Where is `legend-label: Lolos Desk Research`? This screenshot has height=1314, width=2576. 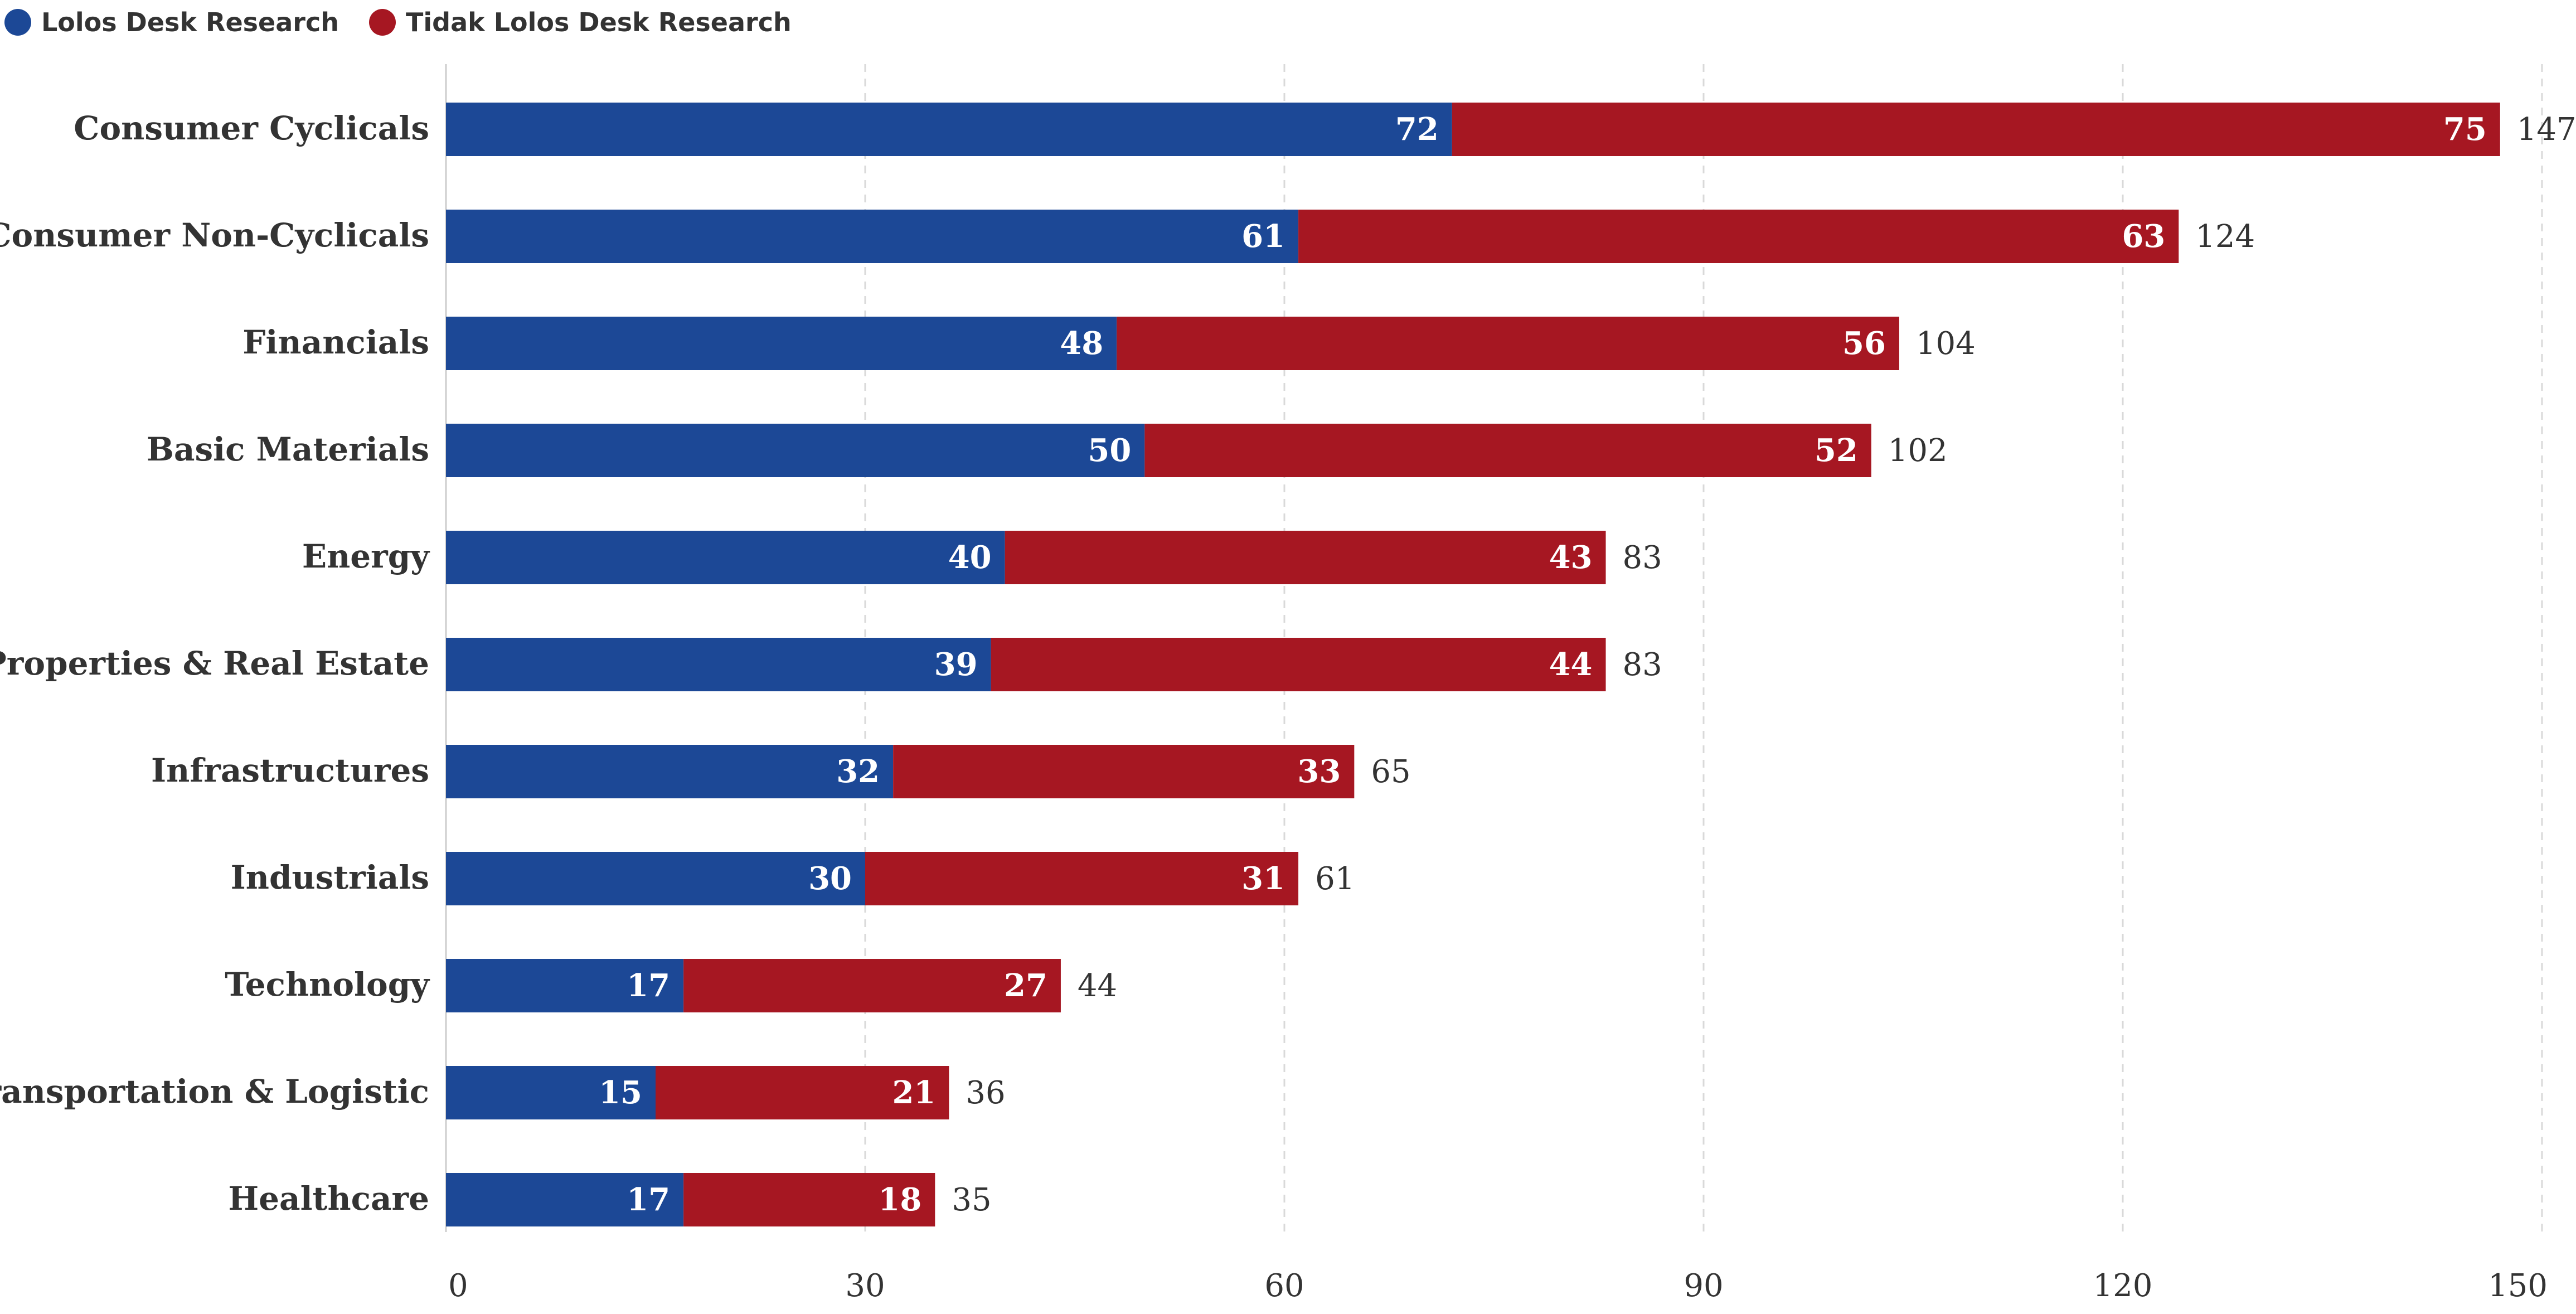 legend-label: Lolos Desk Research is located at coordinates (190, 22).